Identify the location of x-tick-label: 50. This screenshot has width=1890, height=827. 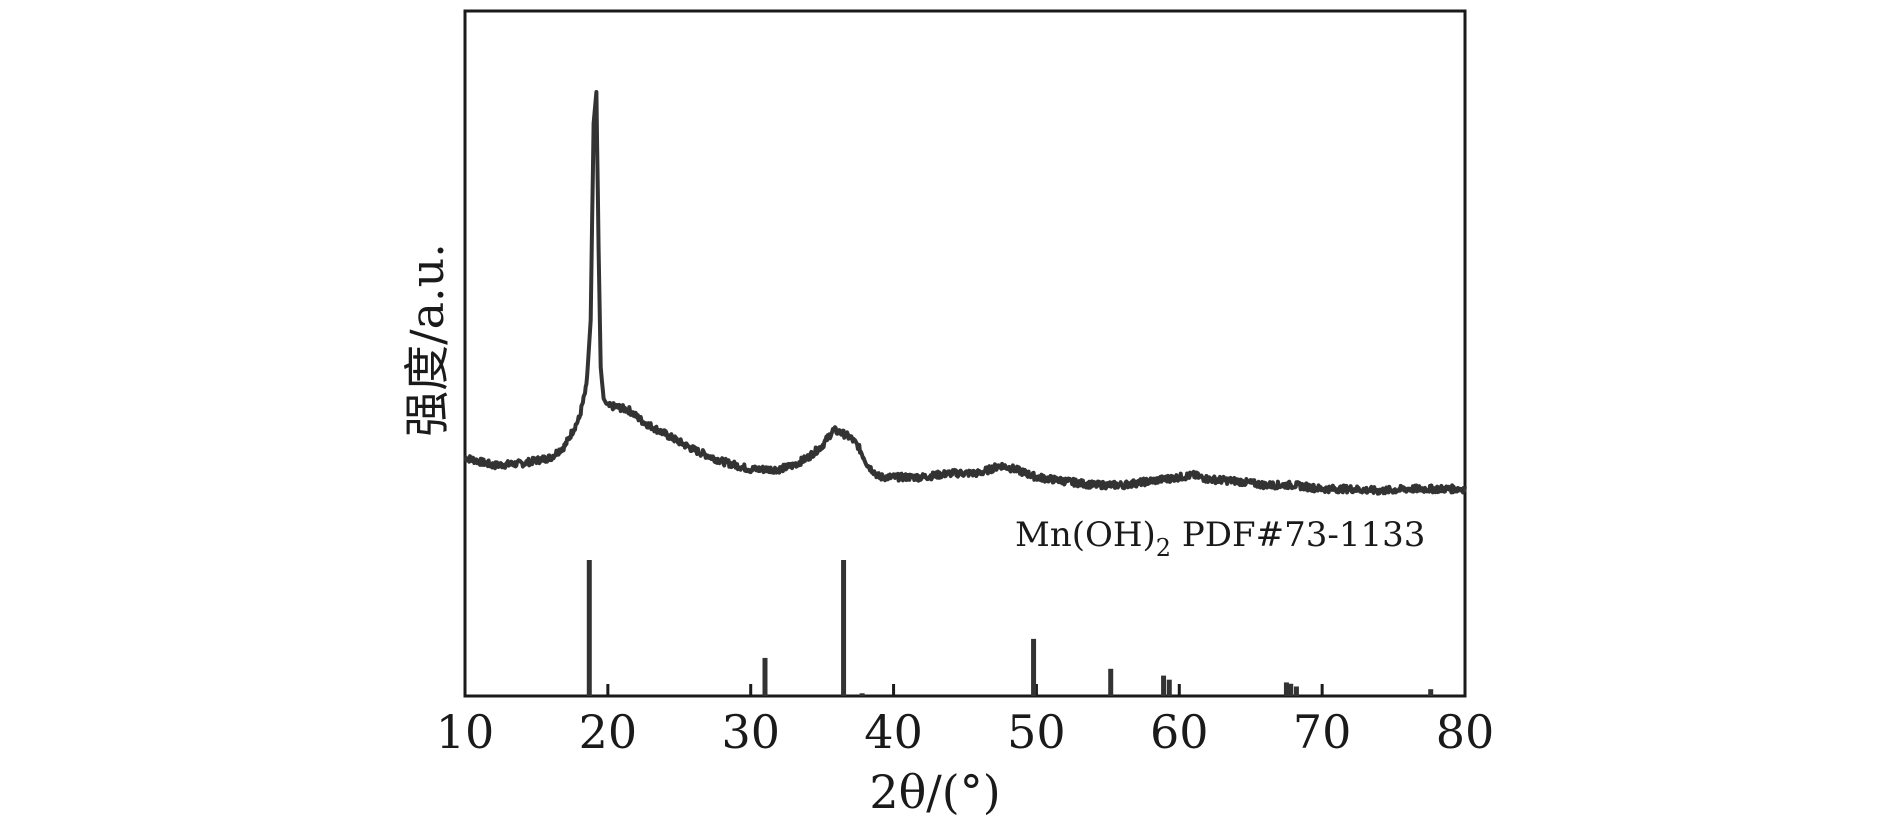
(1036, 732).